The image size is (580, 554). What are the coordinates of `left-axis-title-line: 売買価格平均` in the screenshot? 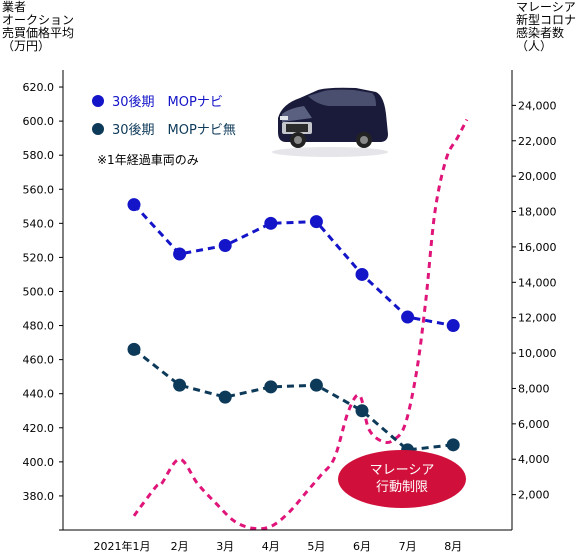 It's located at (38, 33).